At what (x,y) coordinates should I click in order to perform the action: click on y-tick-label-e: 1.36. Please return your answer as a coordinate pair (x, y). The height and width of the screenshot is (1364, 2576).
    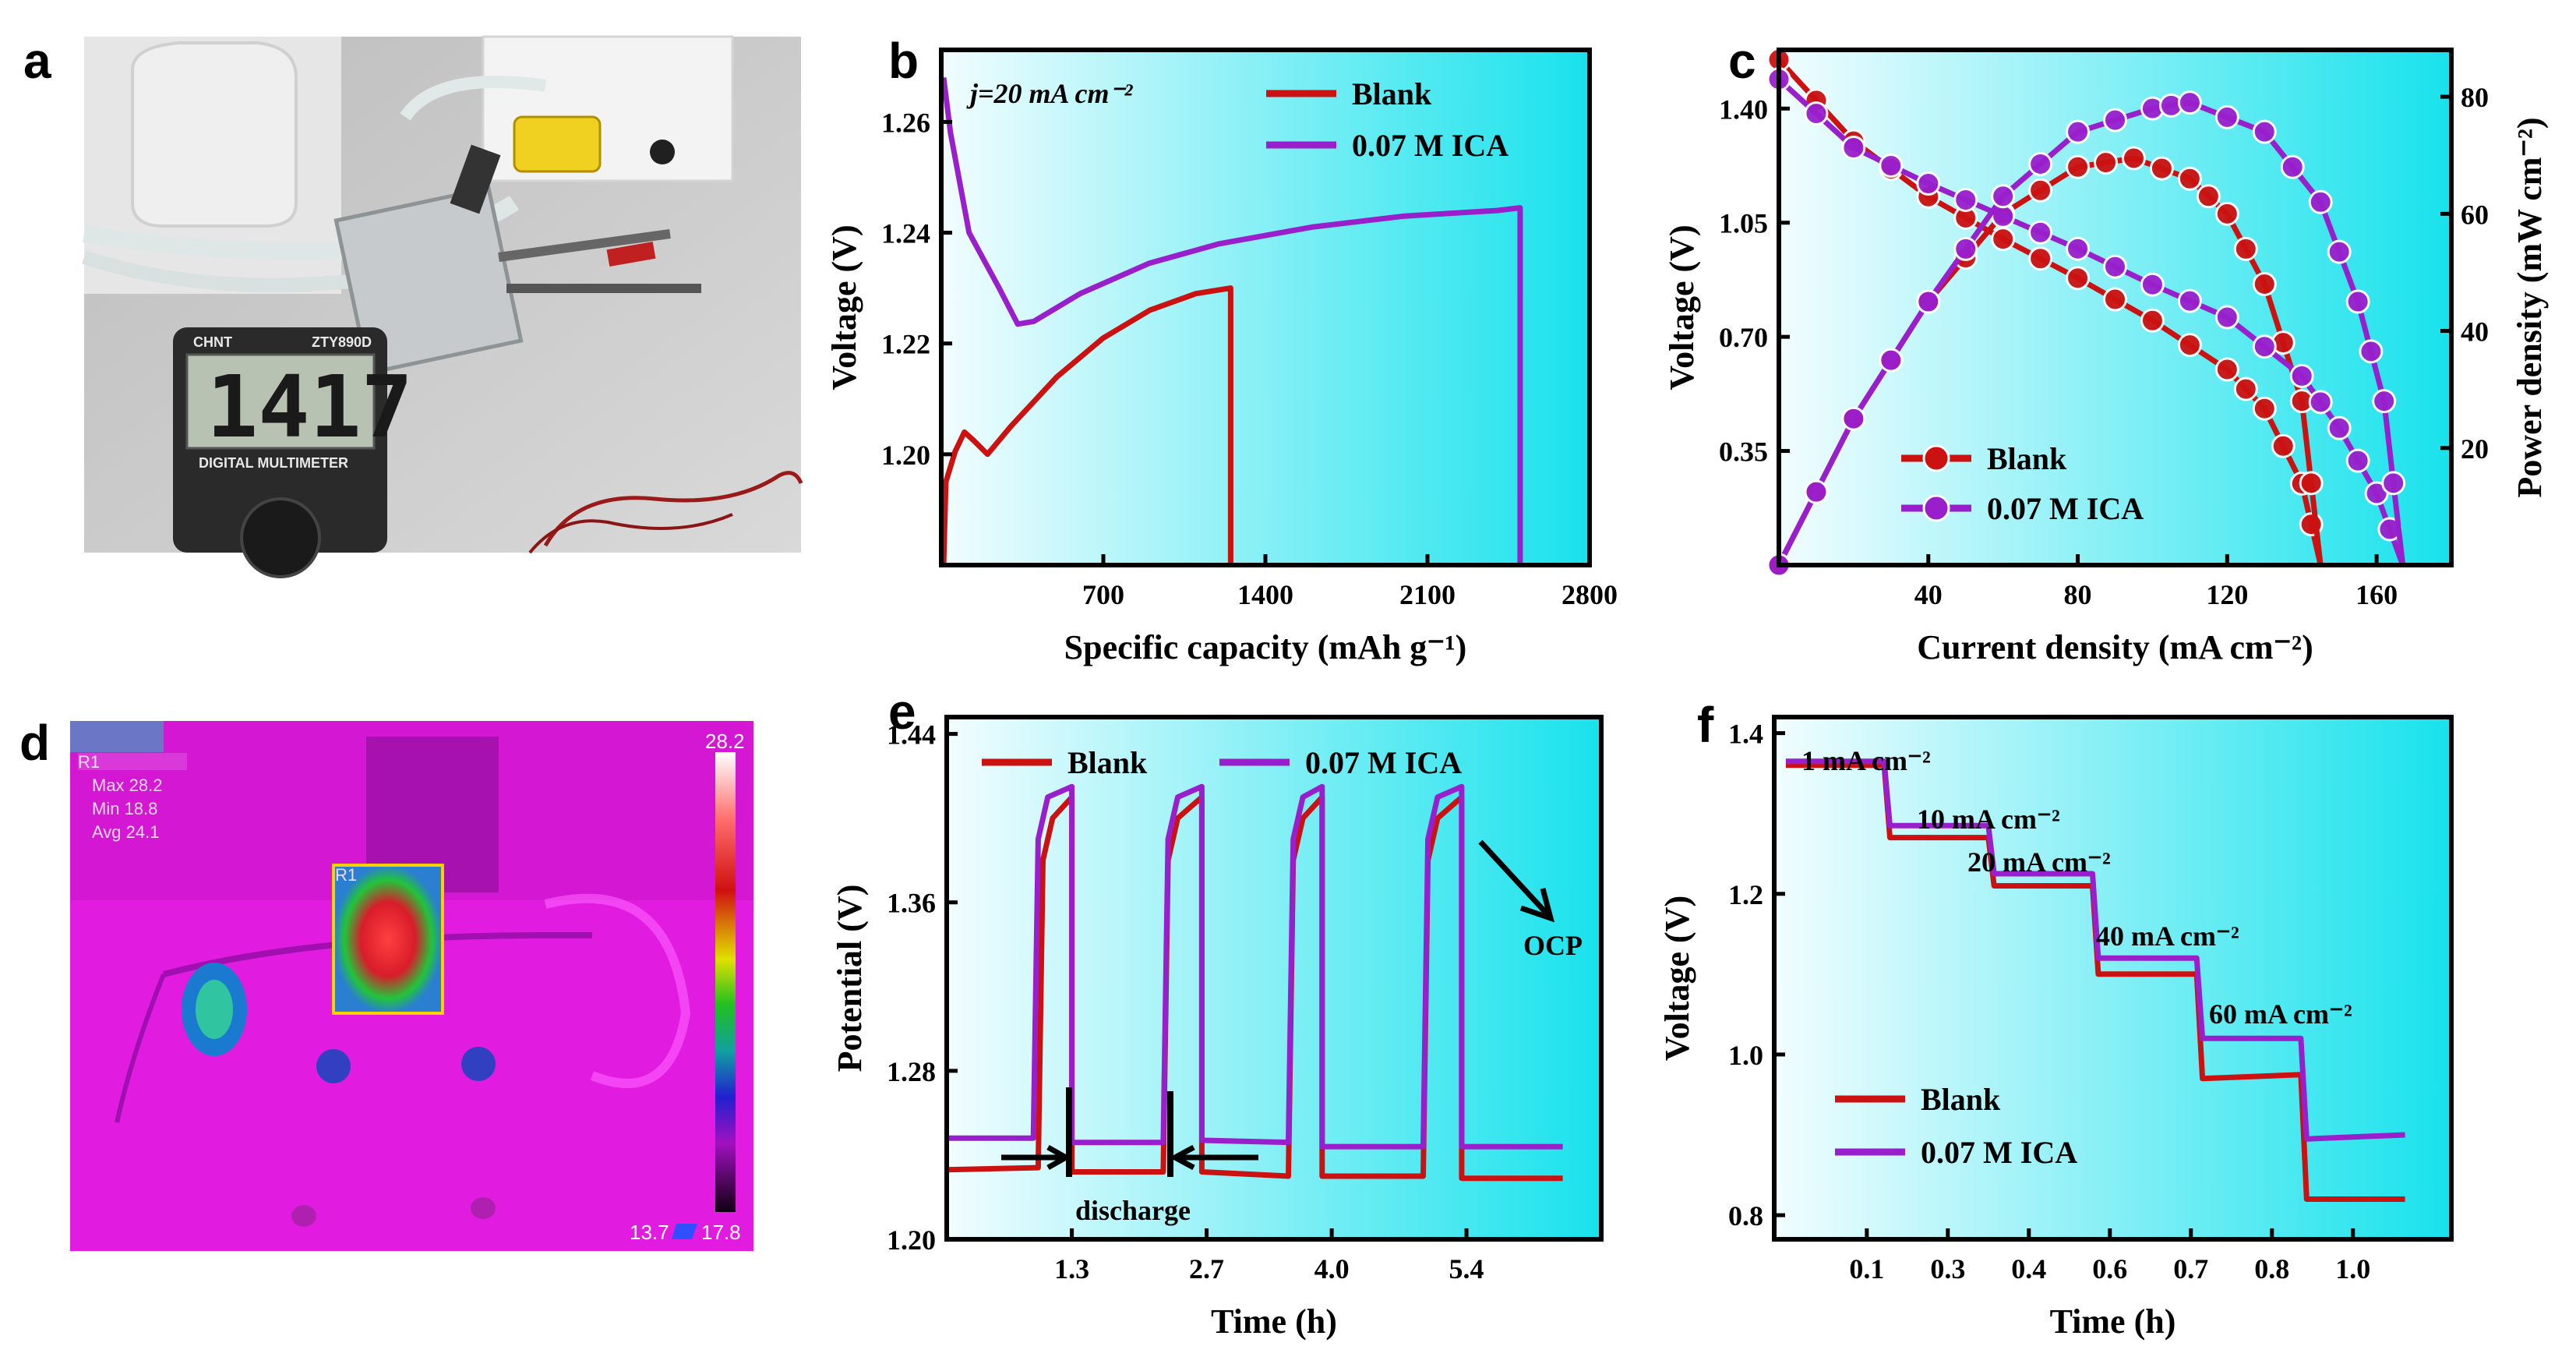
    Looking at the image, I should click on (911, 904).